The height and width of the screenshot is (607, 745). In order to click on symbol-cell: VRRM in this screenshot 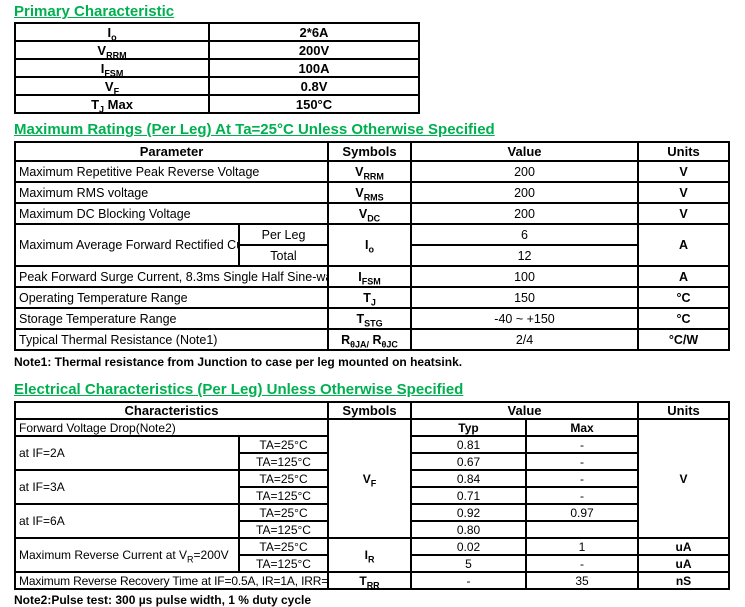, I will do `click(370, 171)`.